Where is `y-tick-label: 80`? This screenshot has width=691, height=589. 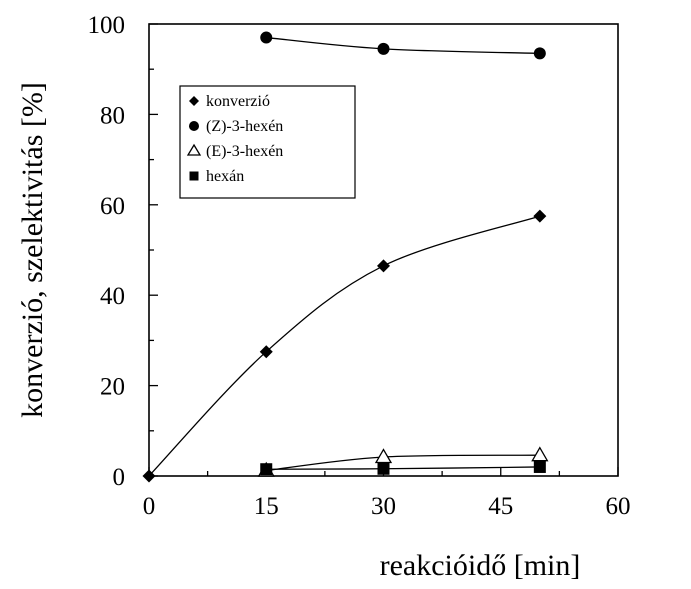 y-tick-label: 80 is located at coordinates (112, 115).